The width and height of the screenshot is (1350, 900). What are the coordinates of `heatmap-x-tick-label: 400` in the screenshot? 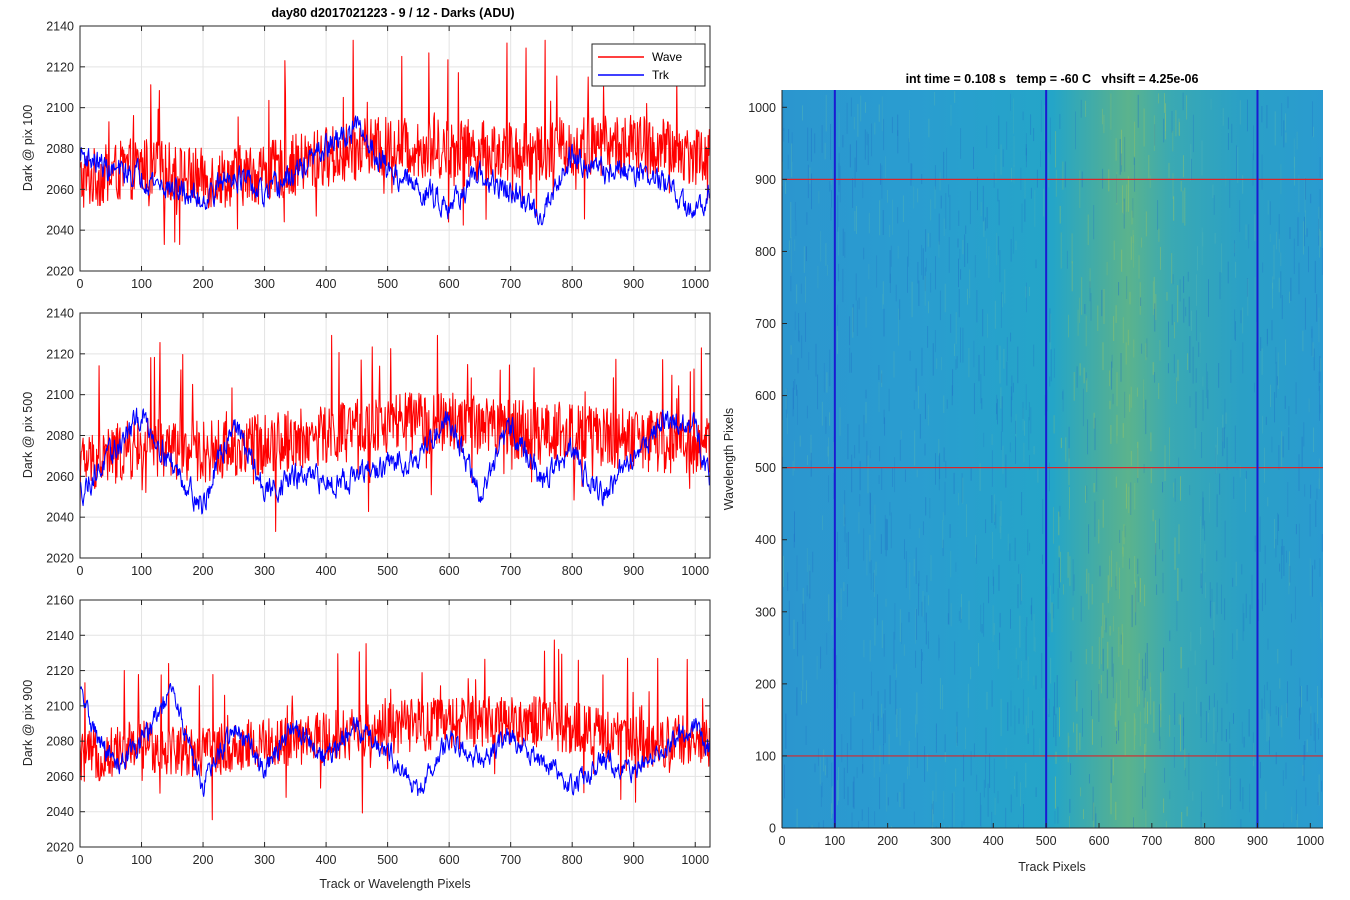 It's located at (993, 841).